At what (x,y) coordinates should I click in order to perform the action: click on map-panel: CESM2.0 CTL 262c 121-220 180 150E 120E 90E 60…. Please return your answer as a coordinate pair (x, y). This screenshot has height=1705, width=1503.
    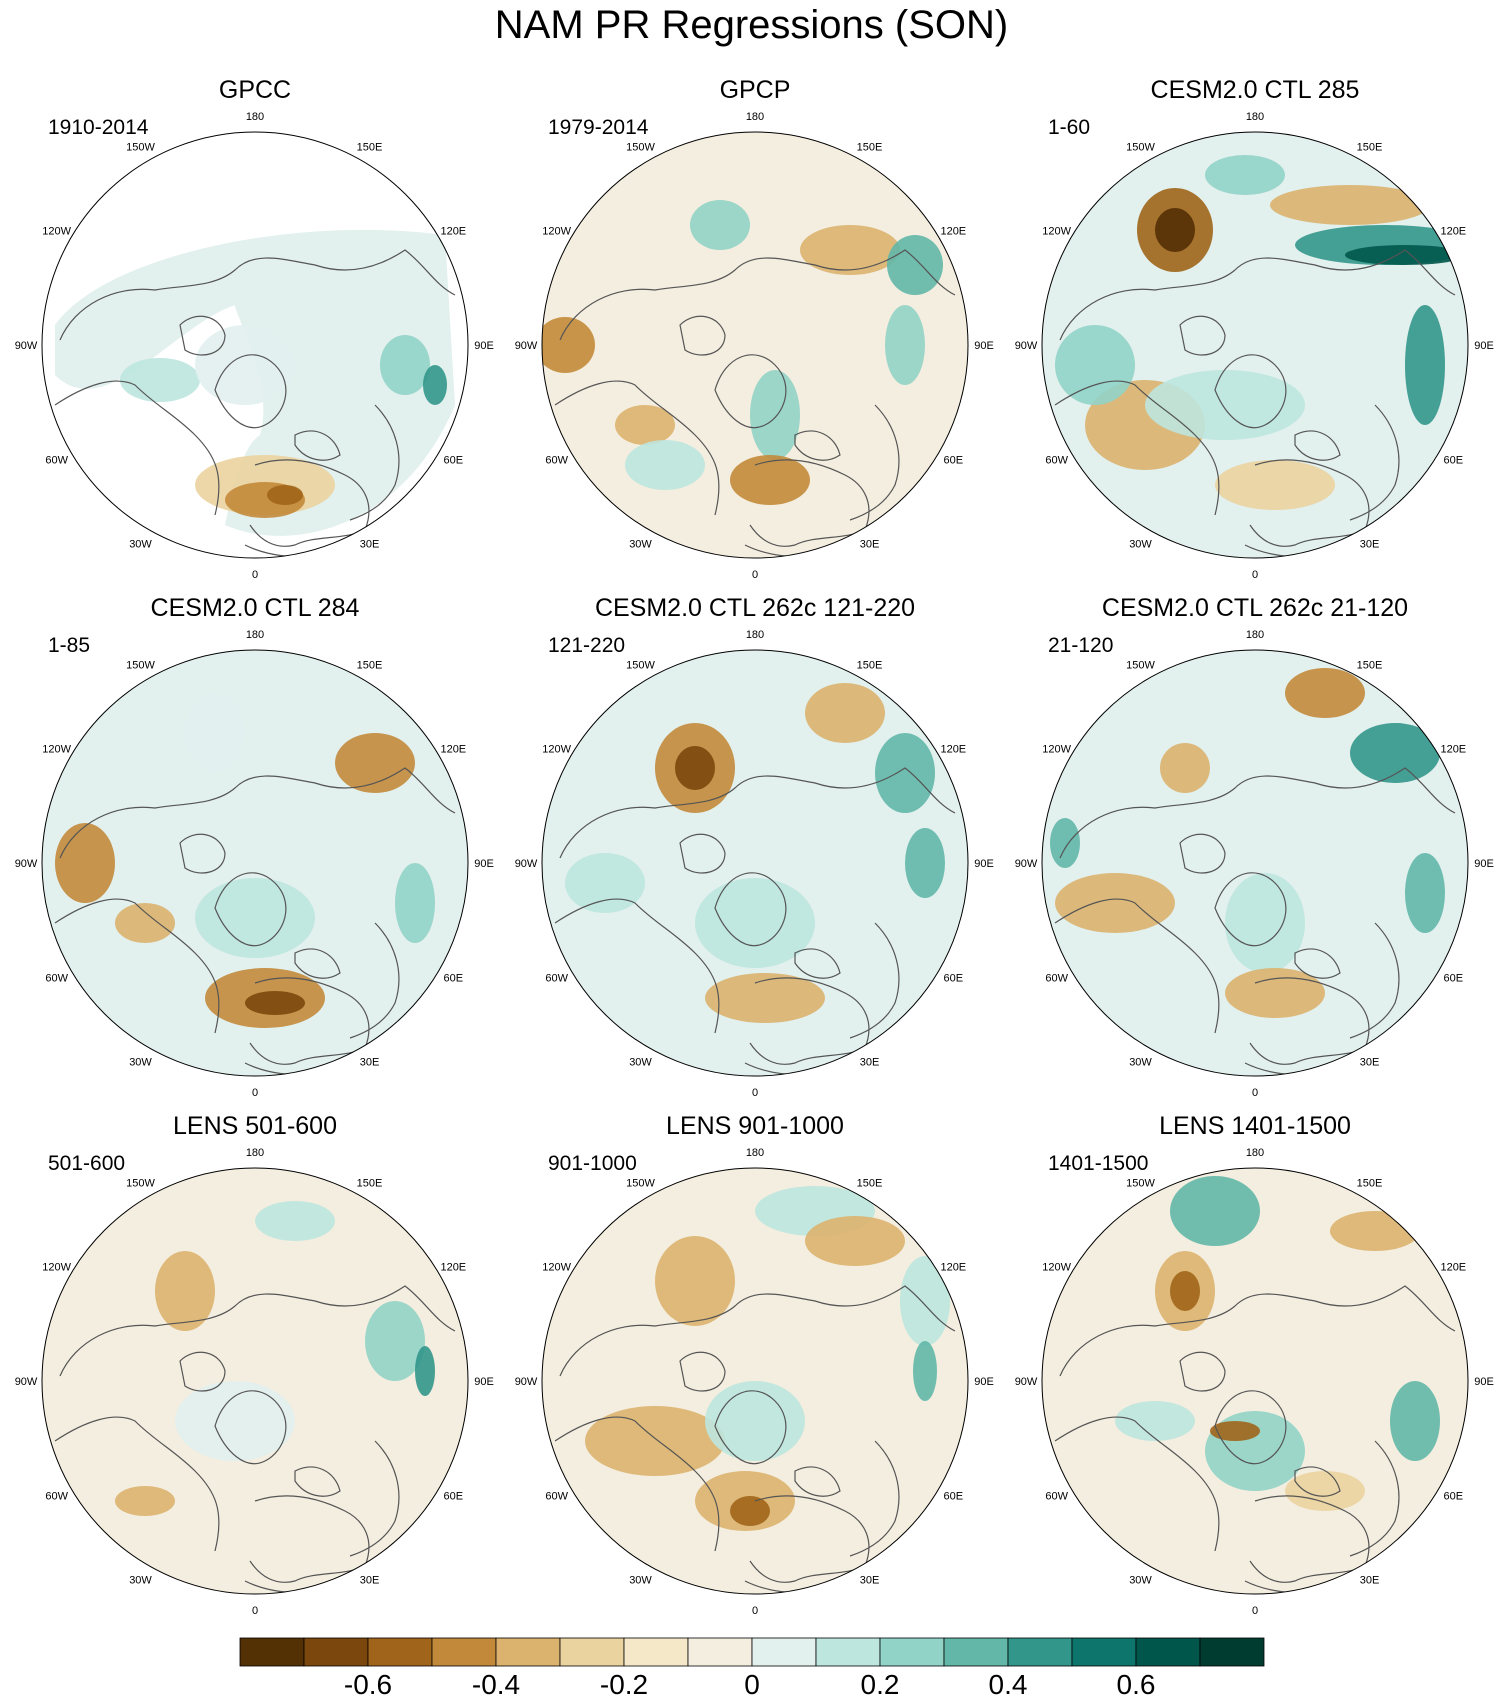
    Looking at the image, I should click on (755, 846).